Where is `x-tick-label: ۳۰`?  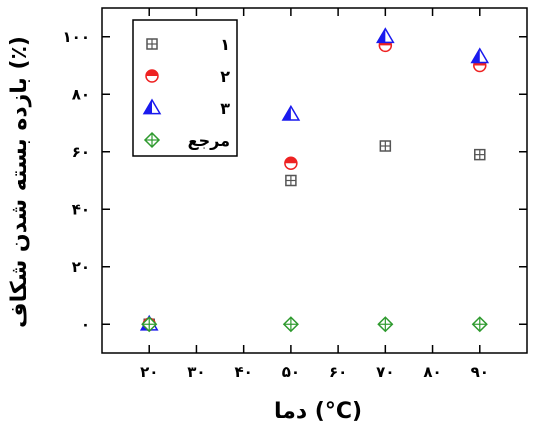
x-tick-label: ۳۰ is located at coordinates (196, 372).